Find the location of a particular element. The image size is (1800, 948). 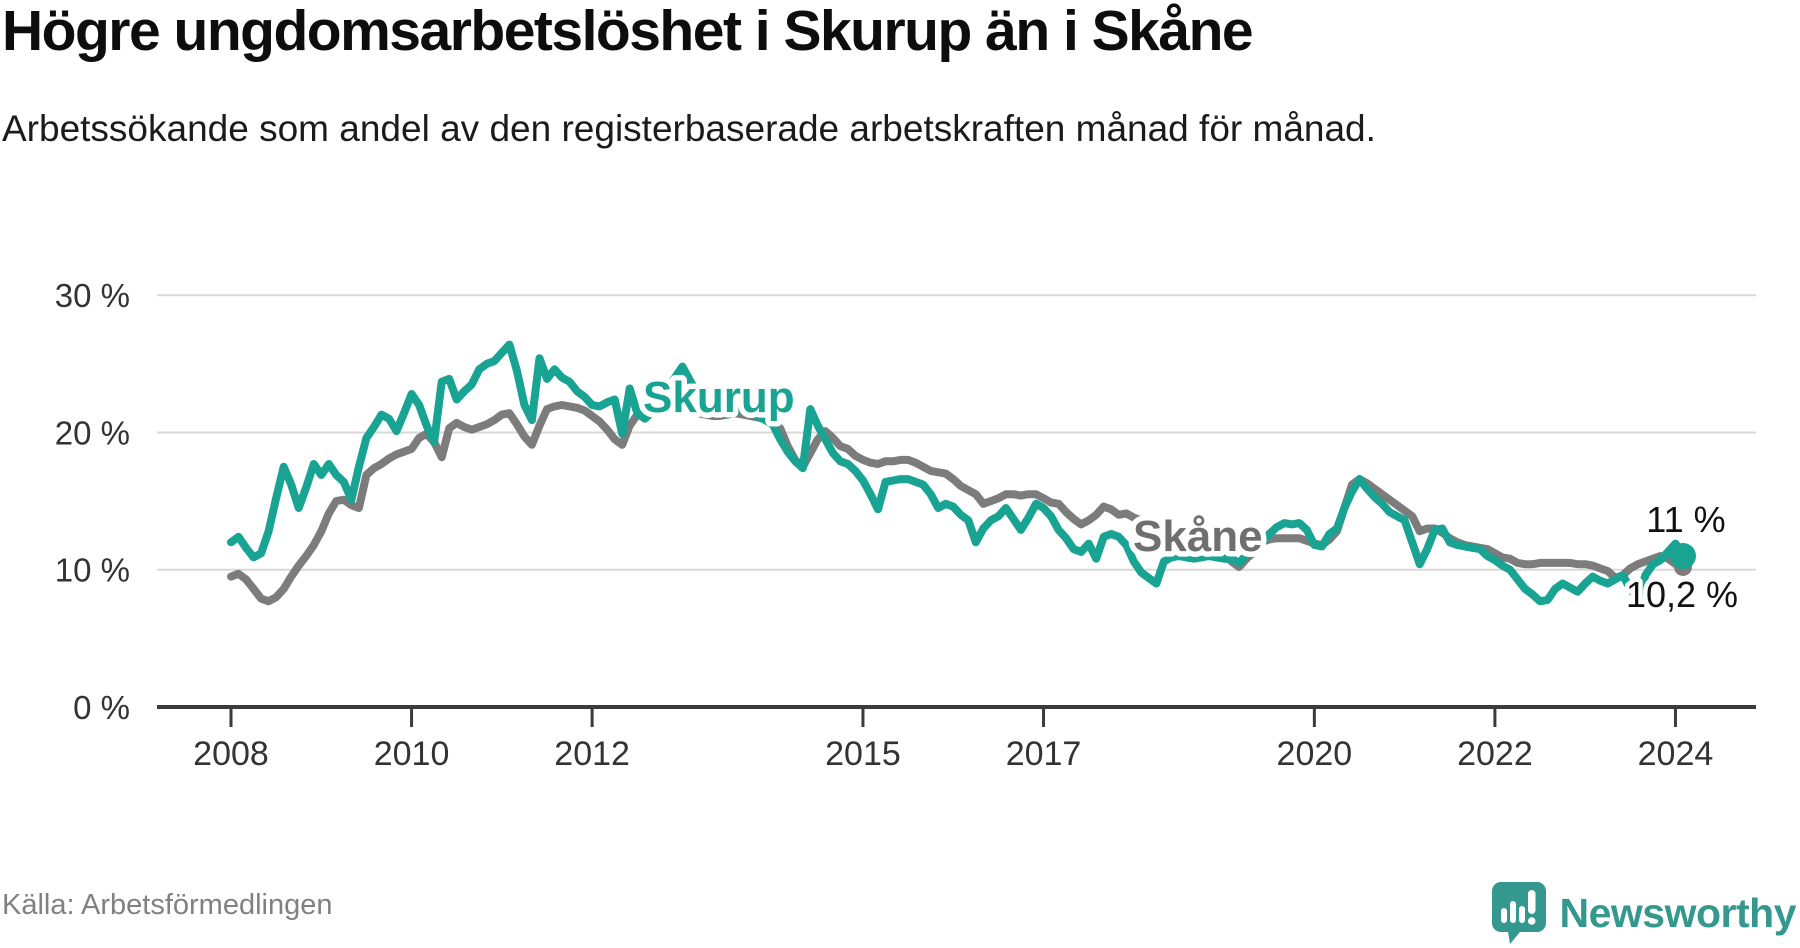

newsworthy-logo: Newsworthy is located at coordinates (1643, 913).